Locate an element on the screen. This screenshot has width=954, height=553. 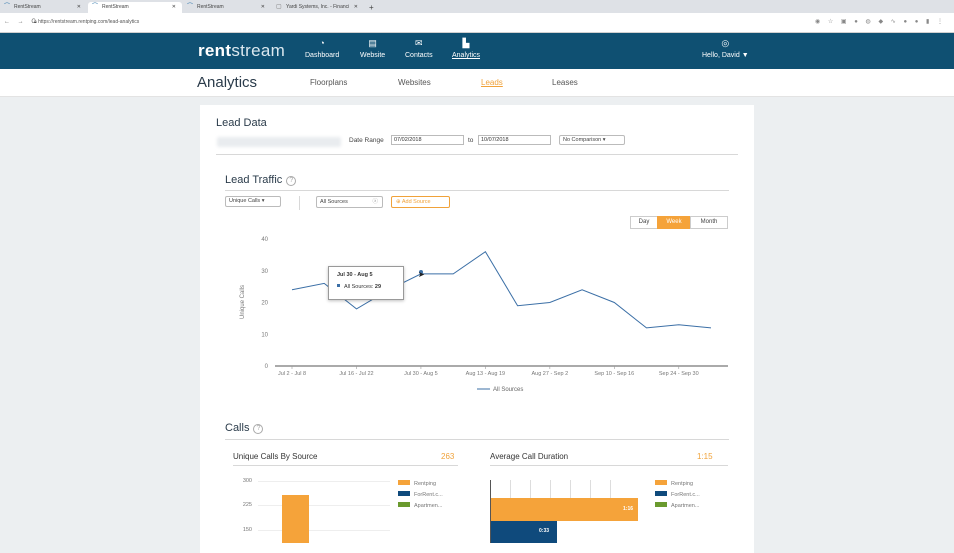
rentping-duration-bar is located at coordinates (564, 509).